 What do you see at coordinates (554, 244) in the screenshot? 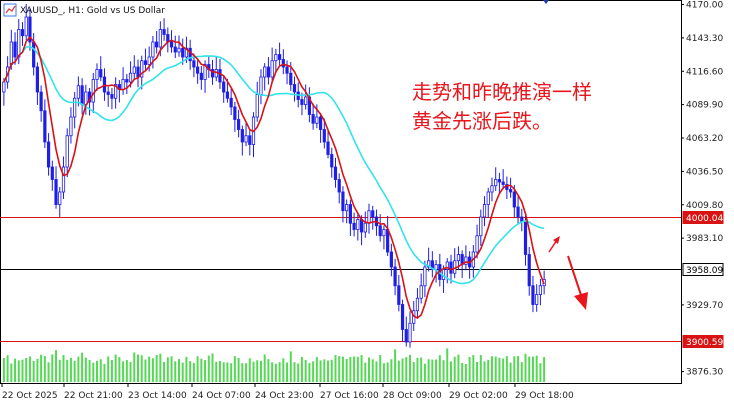
I see `small-arrow-icon` at bounding box center [554, 244].